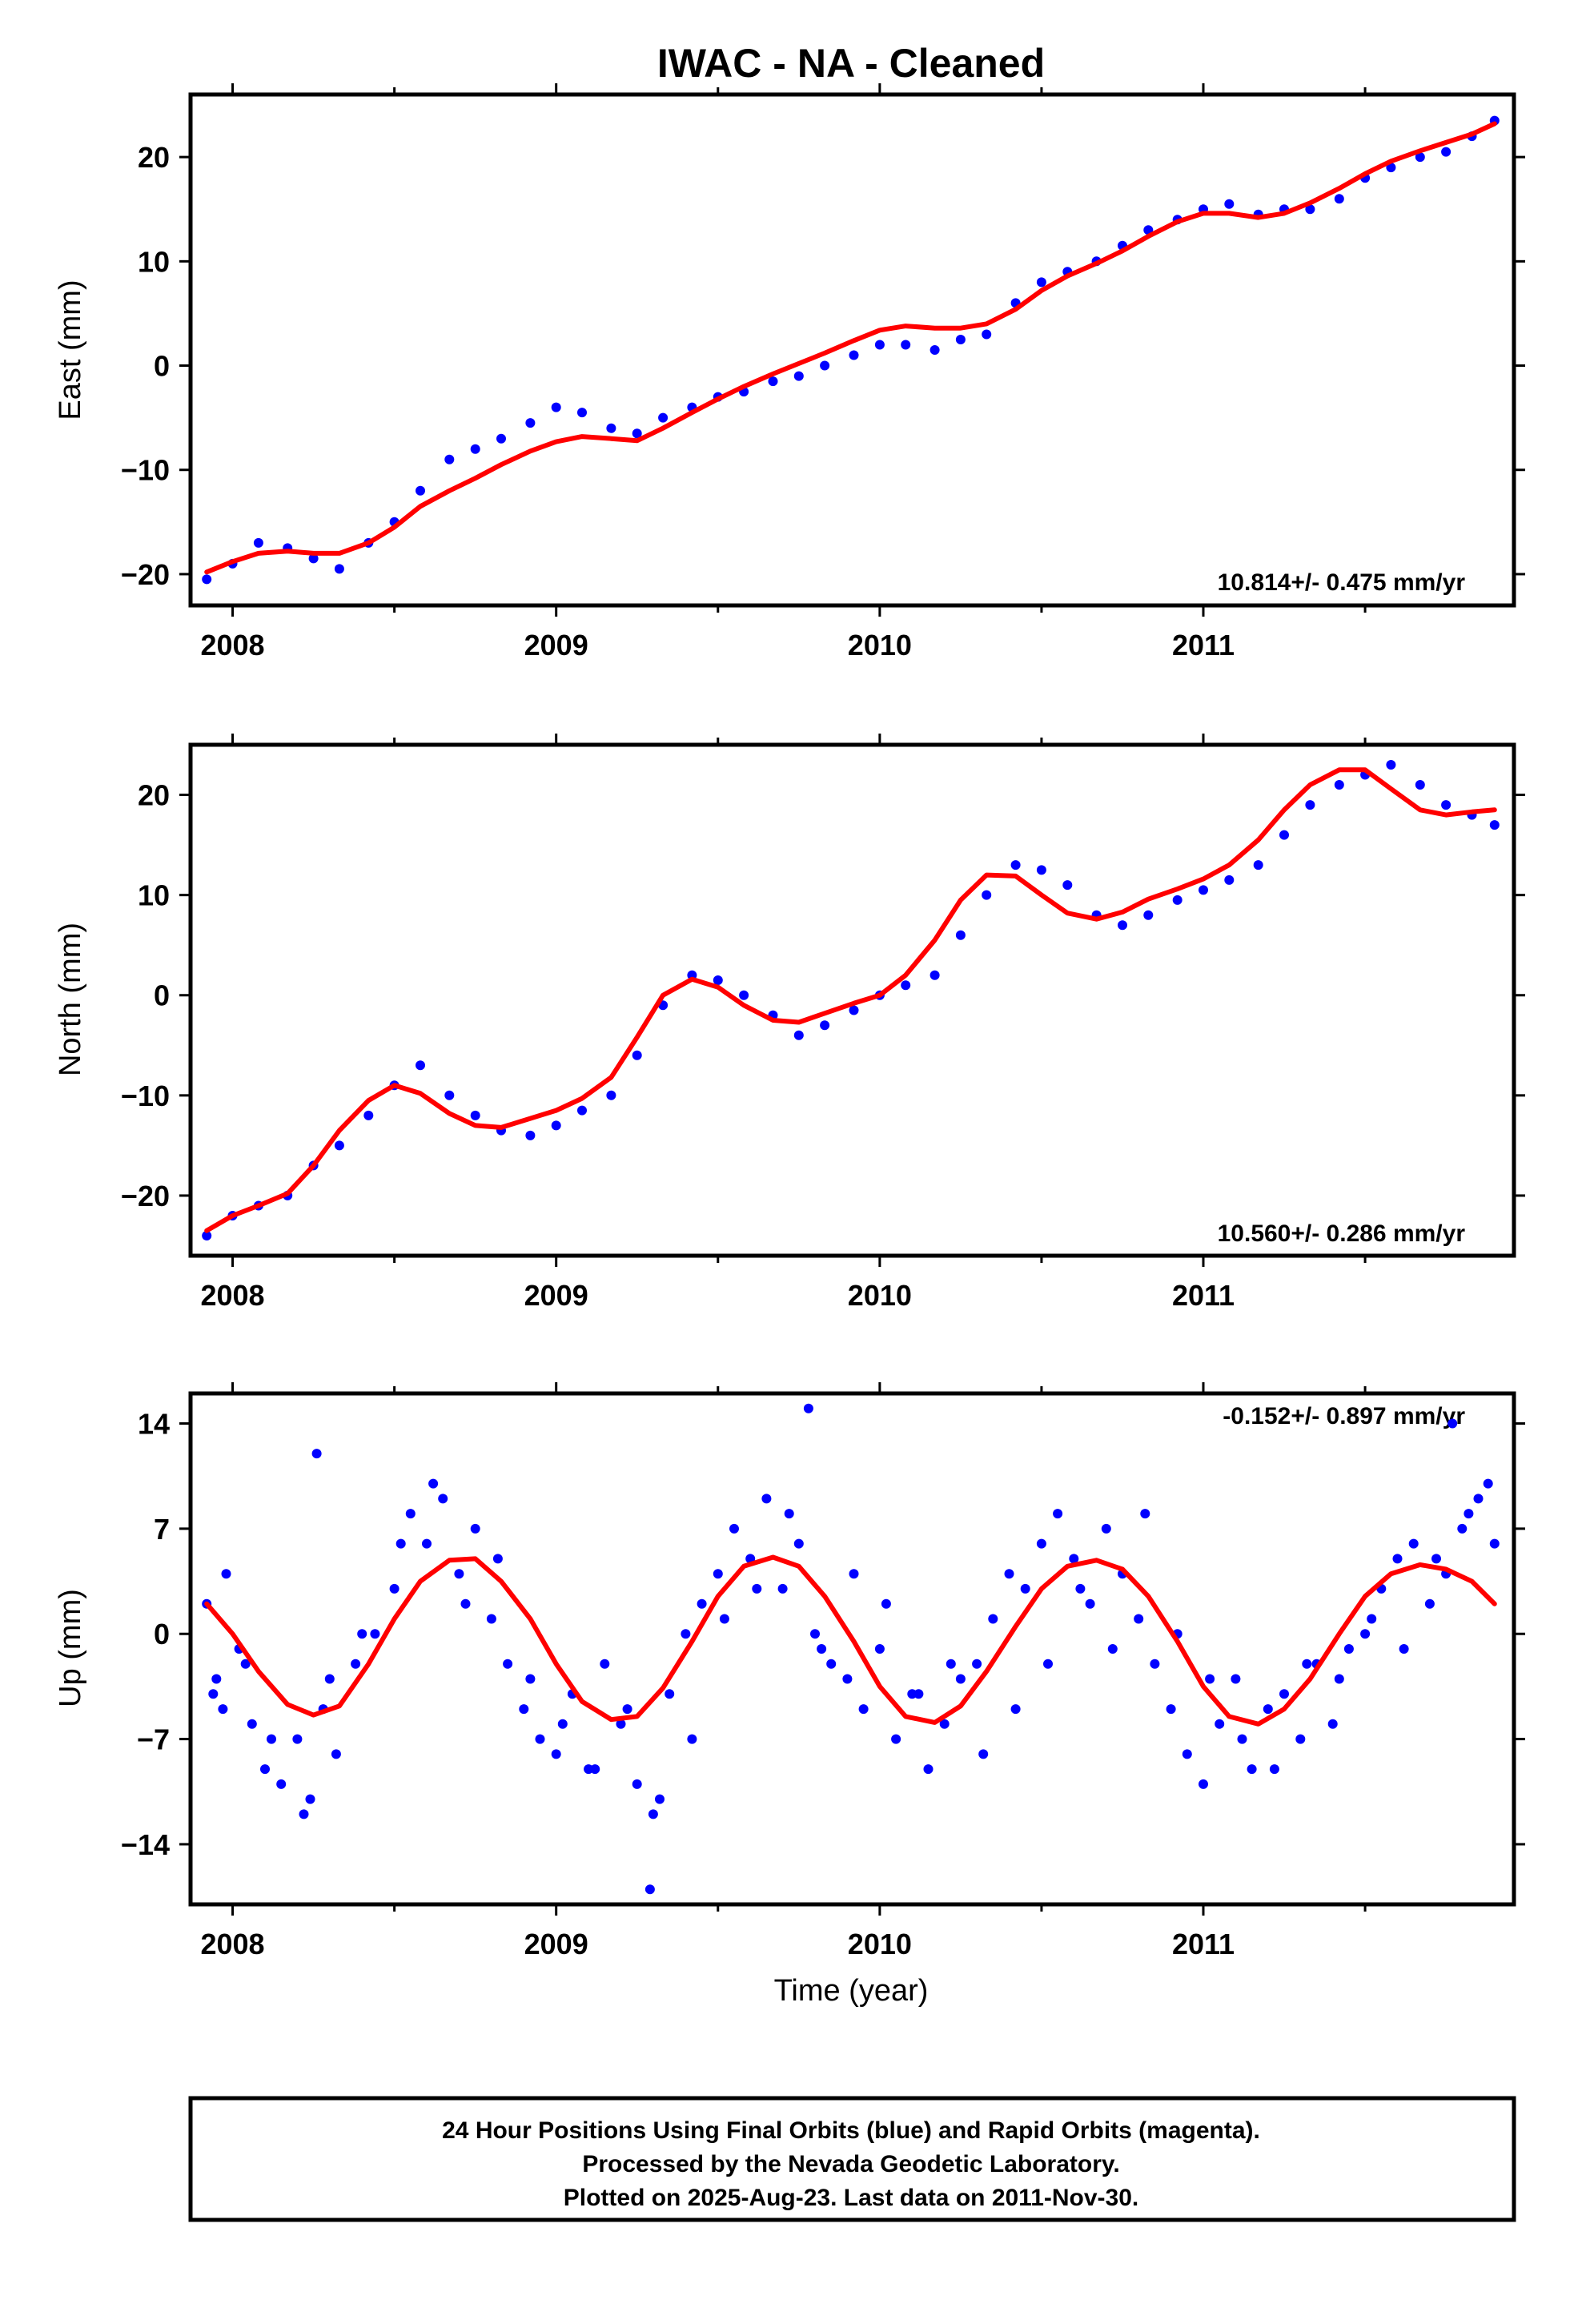 This screenshot has width=1582, height=2324. Describe the element at coordinates (145, 1845) in the screenshot. I see `up-y-tick-label: −14` at that location.